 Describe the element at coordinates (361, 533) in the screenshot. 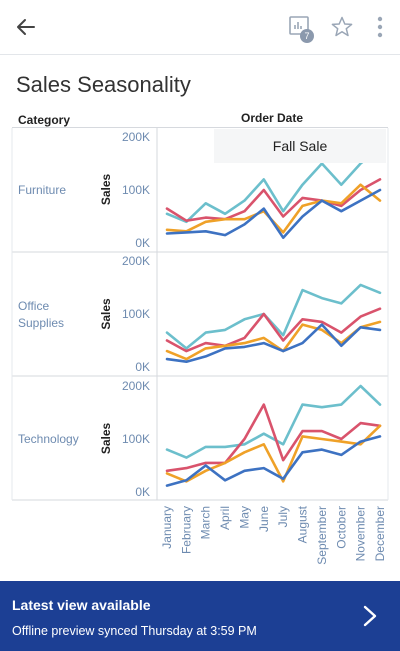

I see `x-tick-label: November` at that location.